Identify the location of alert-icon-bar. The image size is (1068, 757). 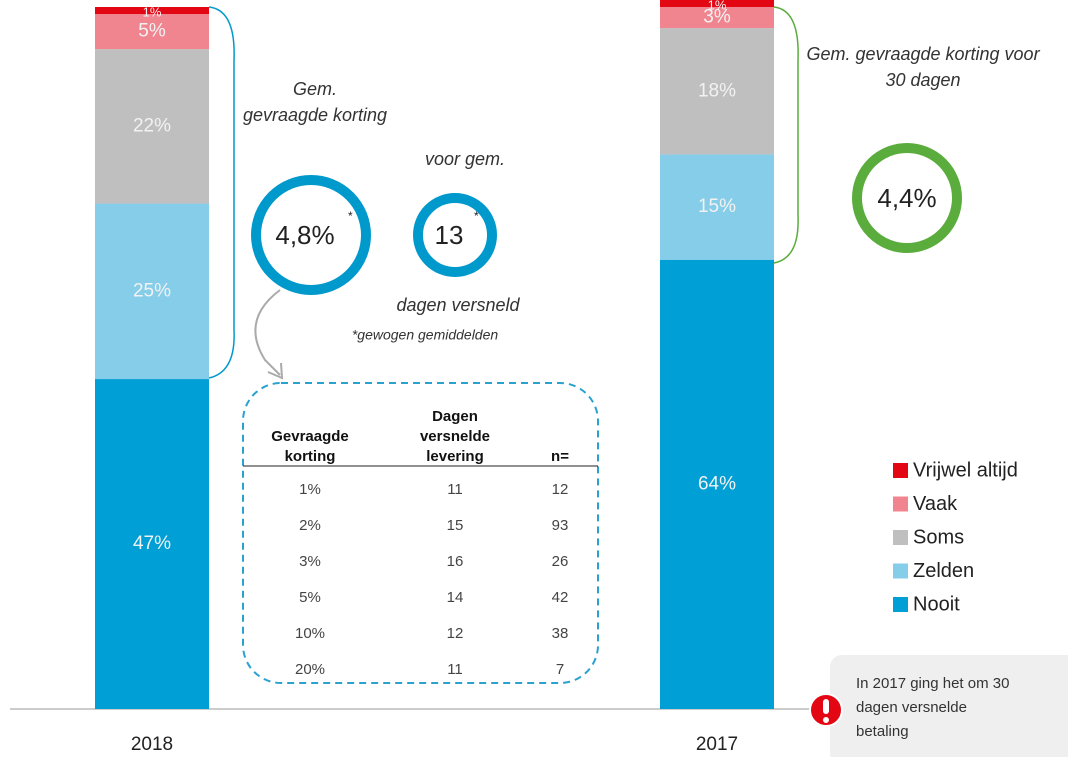
(826, 706).